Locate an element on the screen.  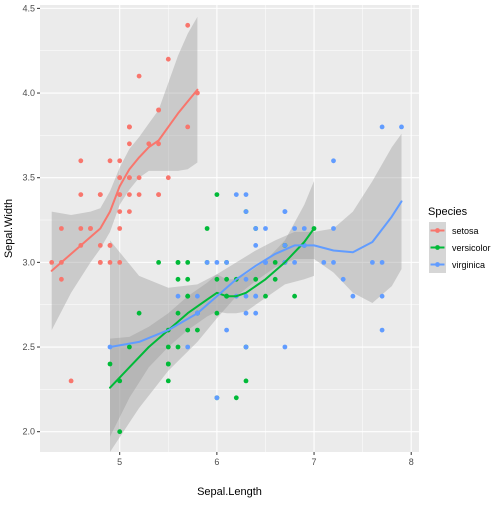
legend-key-setosa: setosa is located at coordinates (454, 230).